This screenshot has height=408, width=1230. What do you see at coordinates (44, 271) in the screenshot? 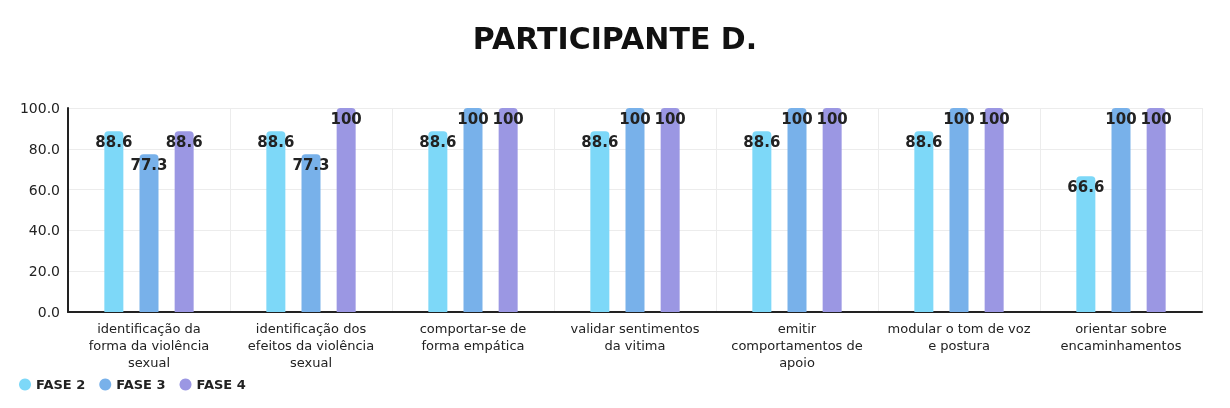
I see `y-tick-label: 20.0` at bounding box center [44, 271].